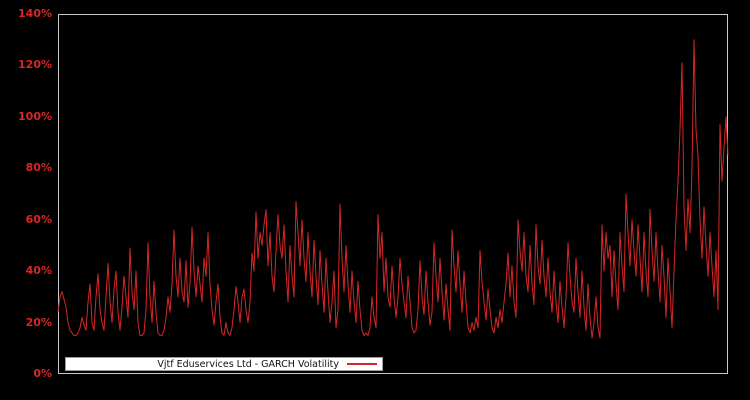 The height and width of the screenshot is (400, 750). What do you see at coordinates (248, 364) in the screenshot?
I see `legend-label: Vjtf Eduservices Ltd - GARCH Volatility` at bounding box center [248, 364].